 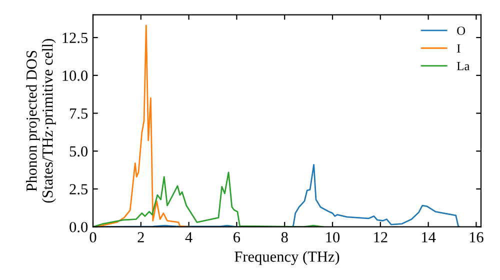 I want to click on x-tick-label: 6, so click(x=237, y=237).